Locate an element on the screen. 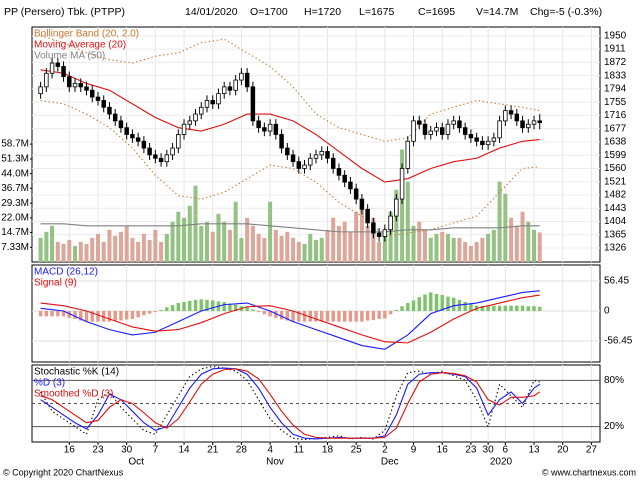  y-tick-label: -56.45 is located at coordinates (618, 341).